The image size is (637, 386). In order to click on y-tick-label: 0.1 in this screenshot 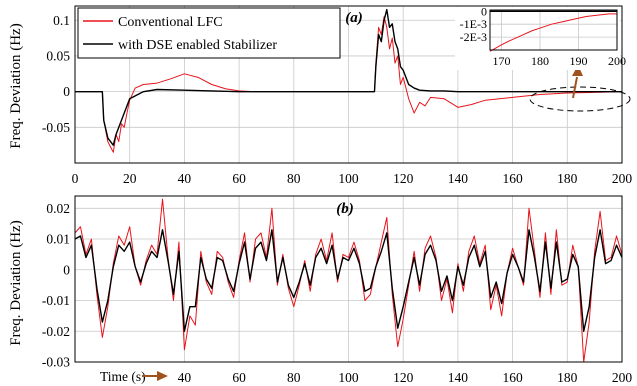, I will do `click(61, 20)`.